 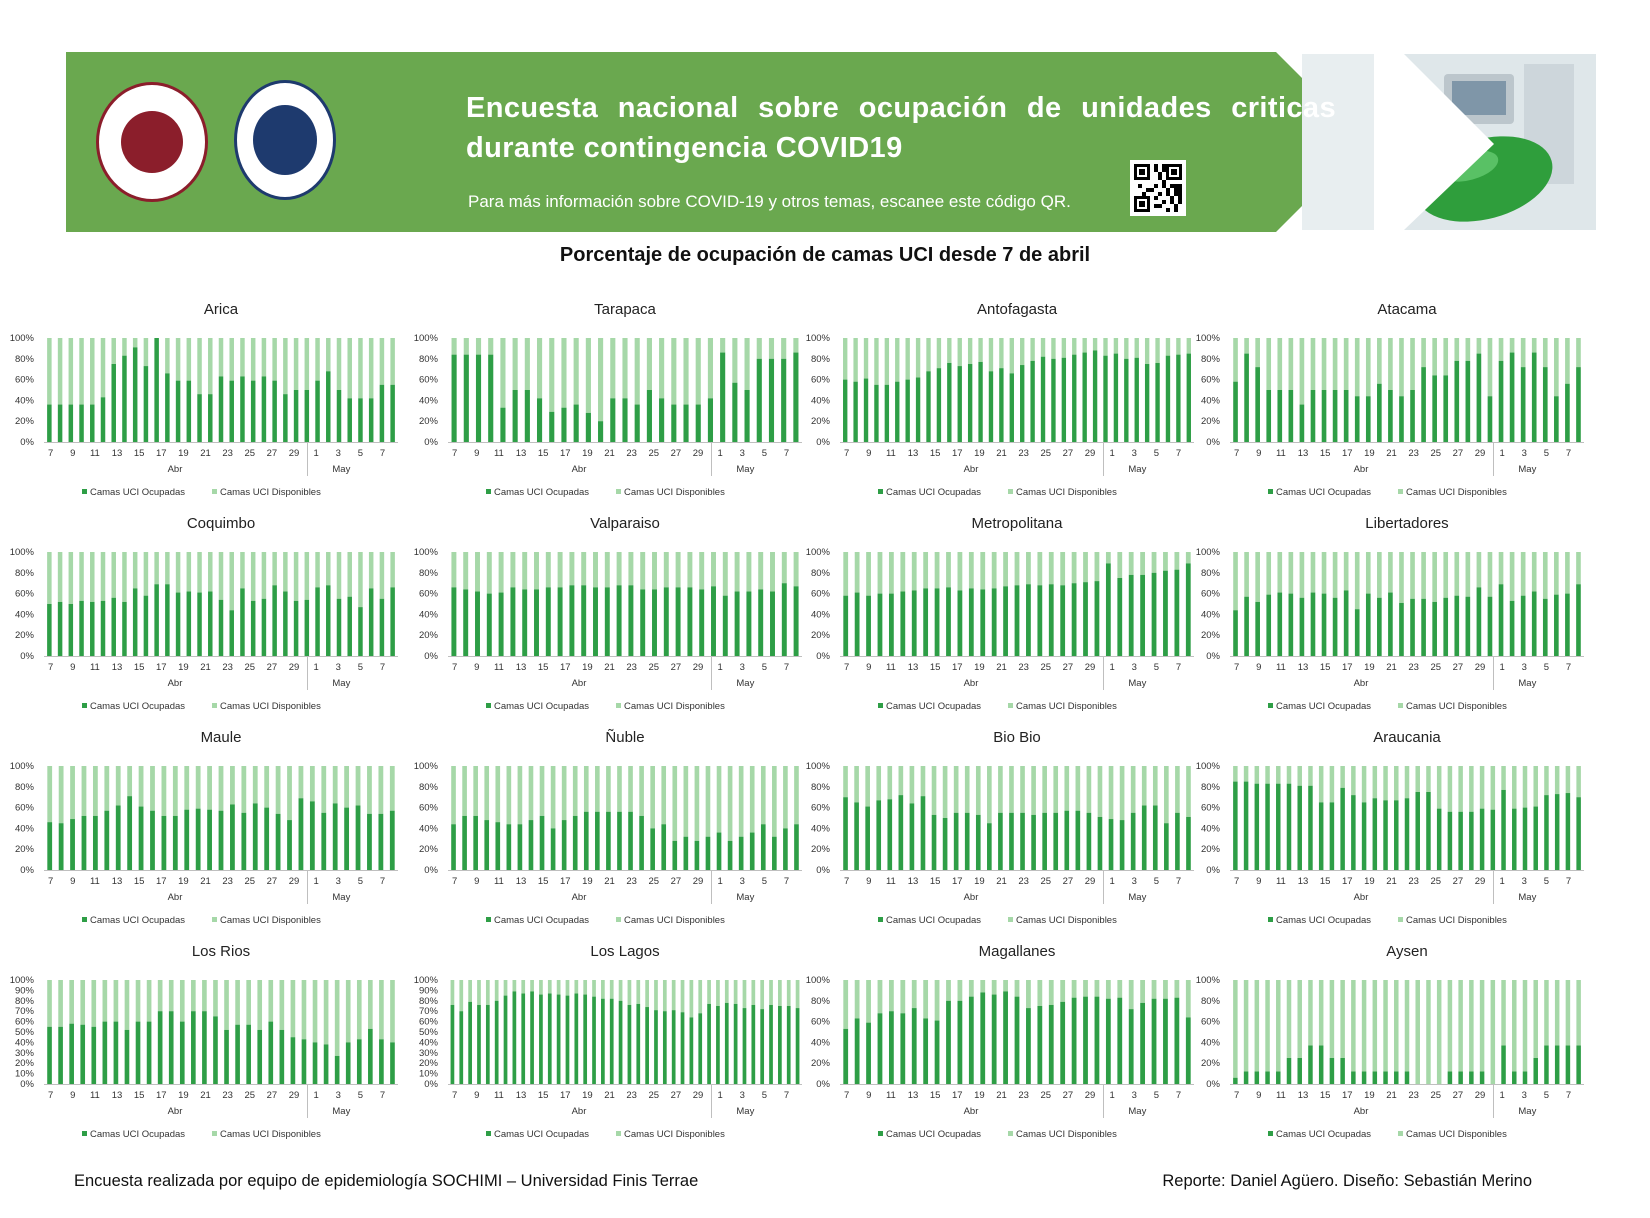 I want to click on qr-code-icon, so click(x=1158, y=188).